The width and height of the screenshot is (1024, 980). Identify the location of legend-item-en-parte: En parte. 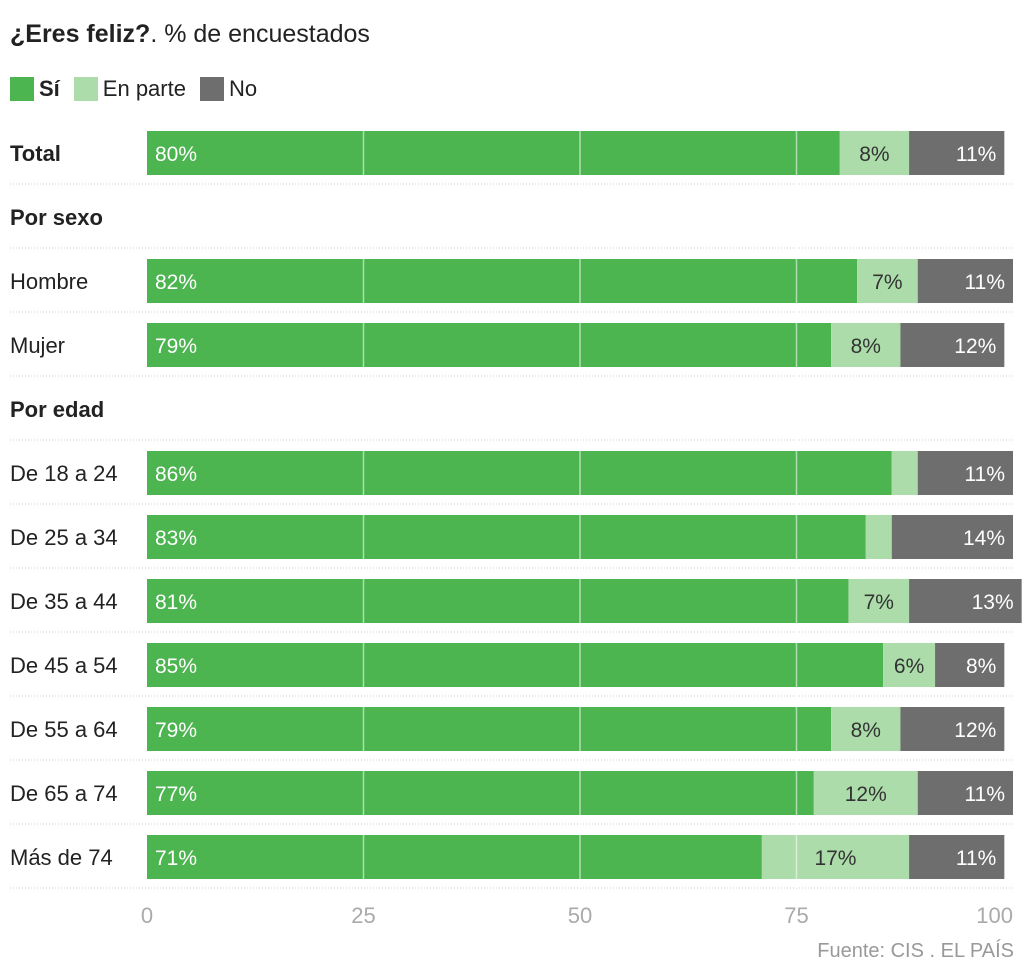
(129, 89).